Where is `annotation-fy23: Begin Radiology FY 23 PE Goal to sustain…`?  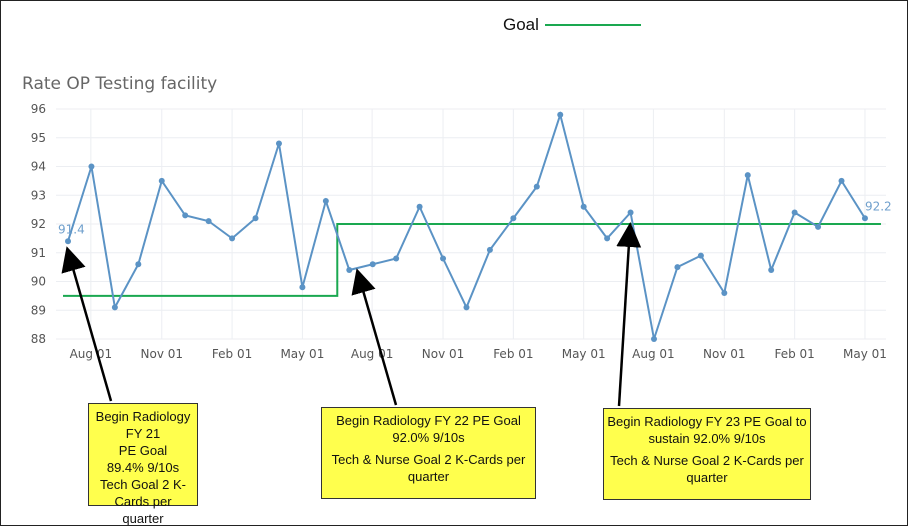 annotation-fy23: Begin Radiology FY 23 PE Goal to sustain… is located at coordinates (707, 454).